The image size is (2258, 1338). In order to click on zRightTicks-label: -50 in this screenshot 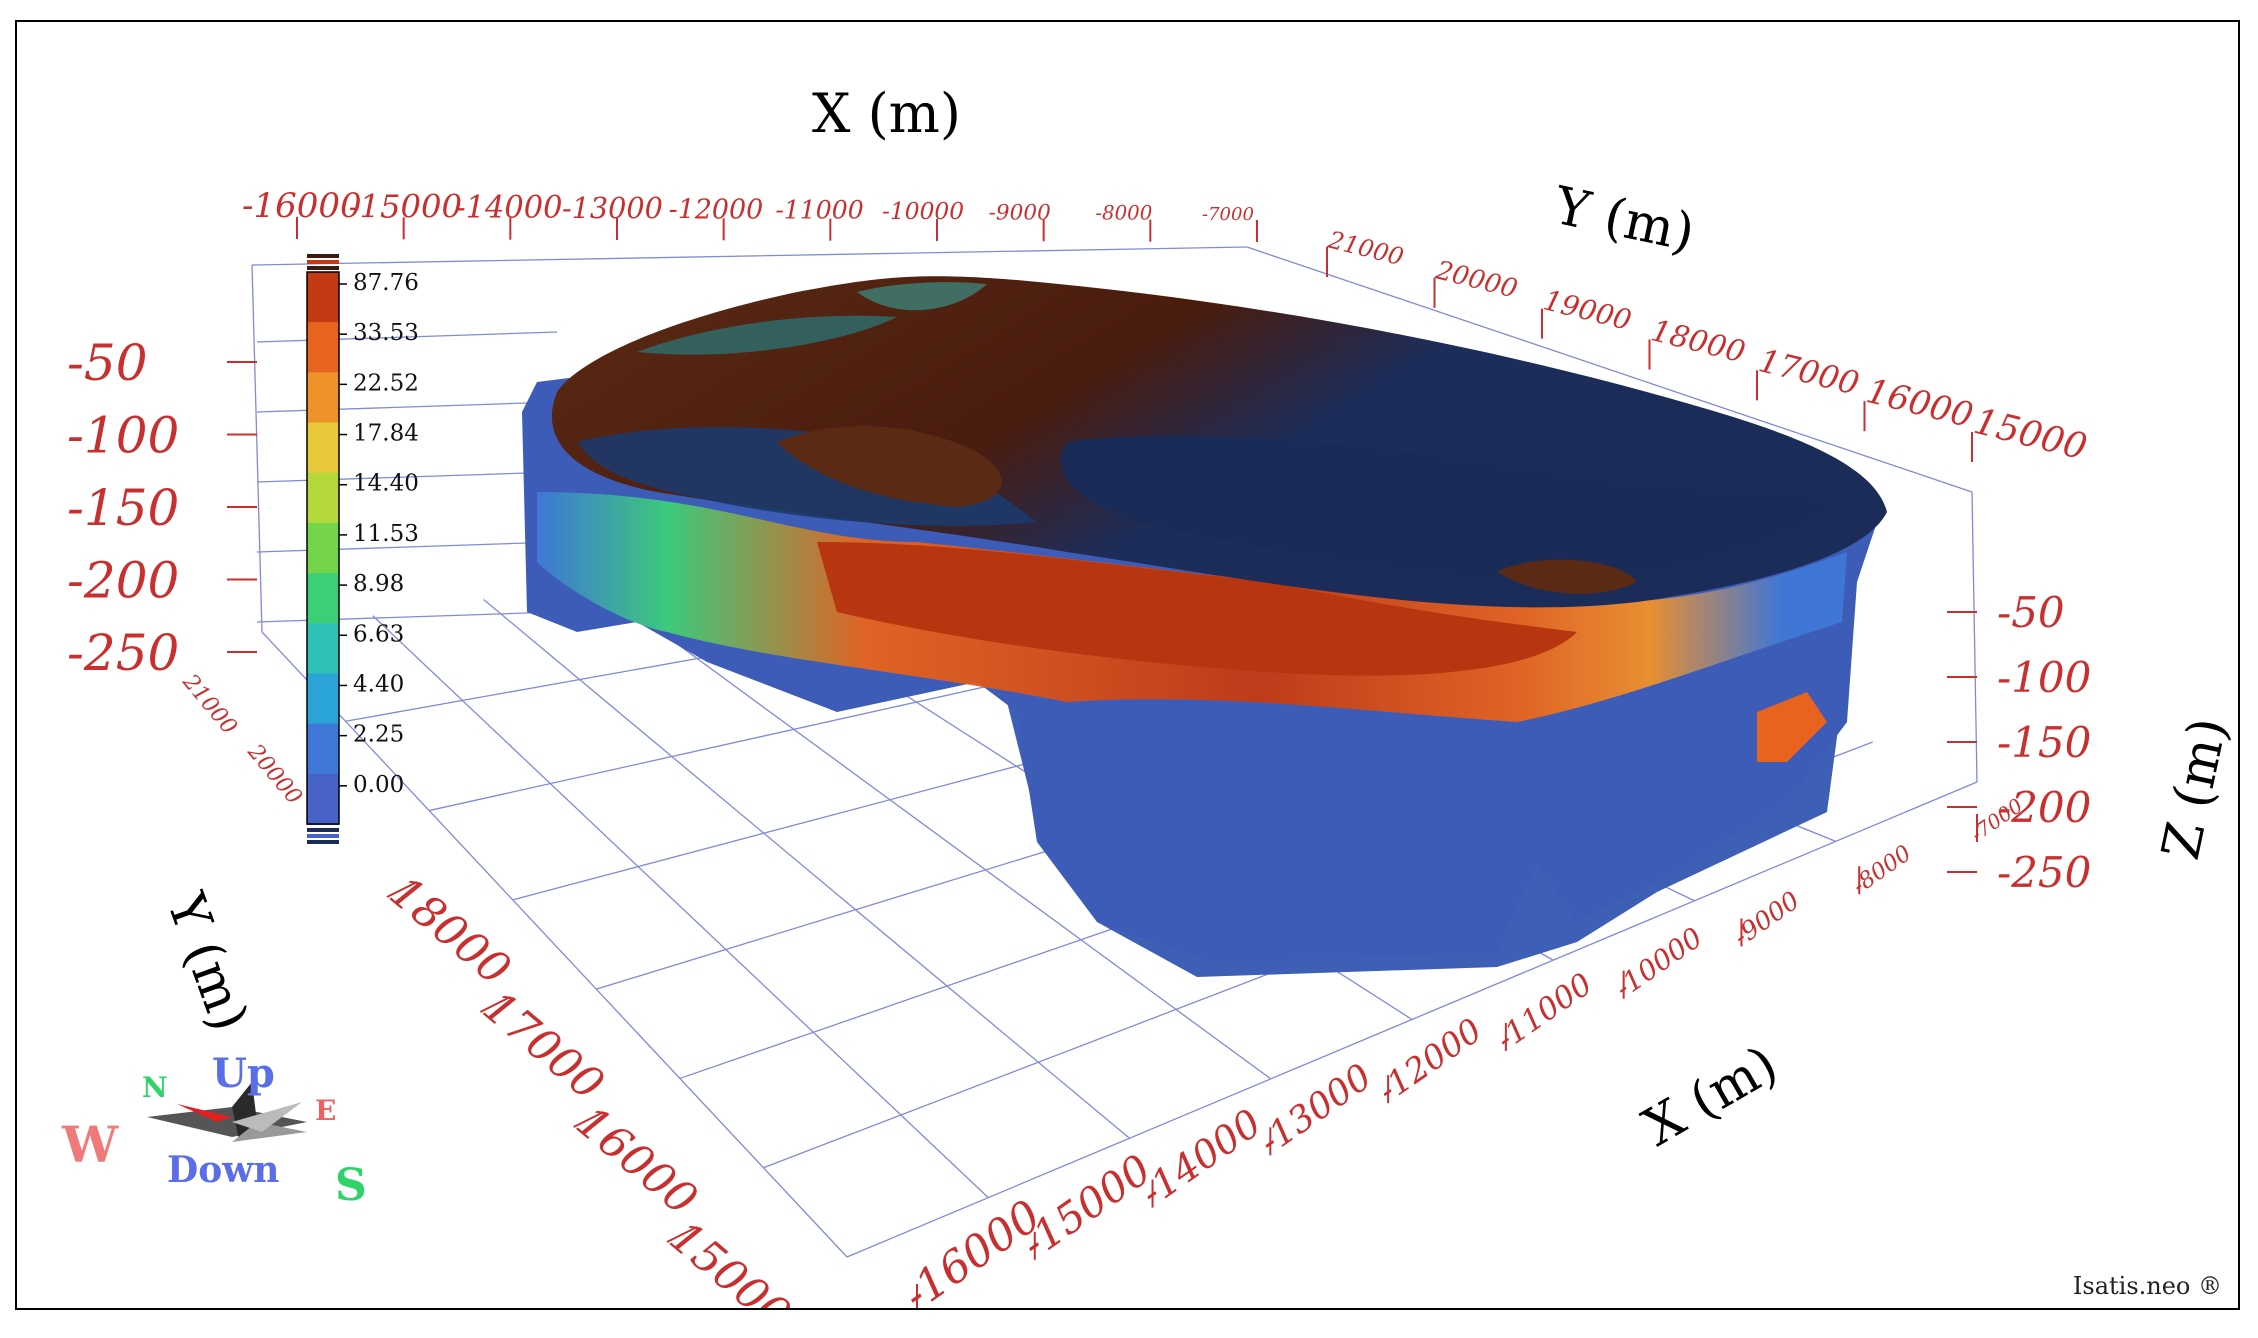, I will do `click(2031, 612)`.